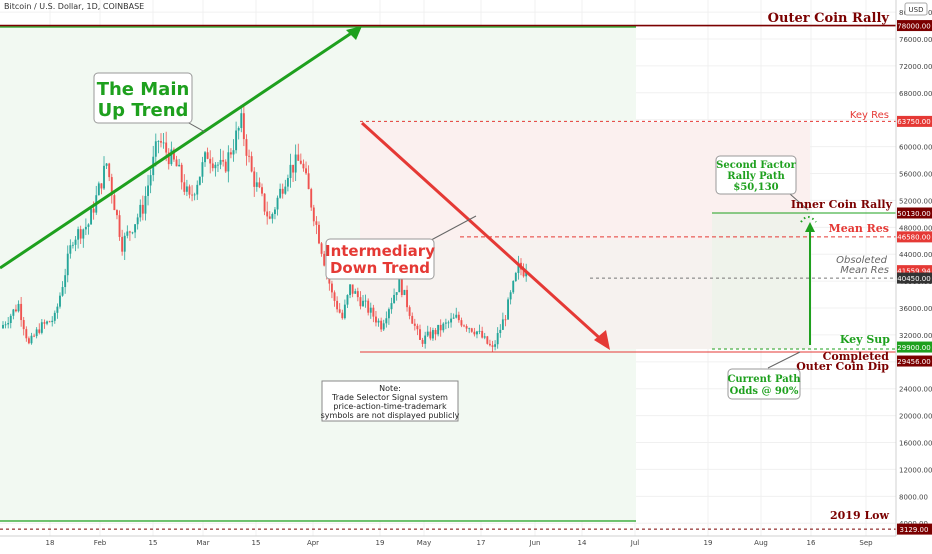  Describe the element at coordinates (389, 397) in the screenshot. I see `note-line2: Trade Selector Signal system` at that location.